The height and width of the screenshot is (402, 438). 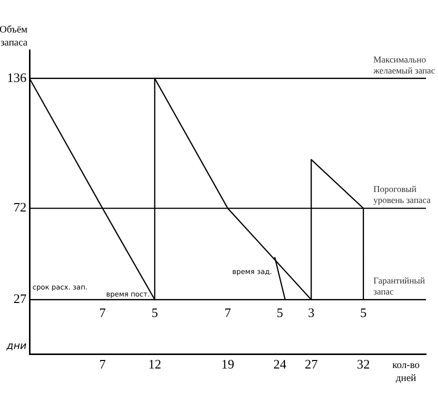 I want to click on y-tick-label: 27, so click(x=20, y=298).